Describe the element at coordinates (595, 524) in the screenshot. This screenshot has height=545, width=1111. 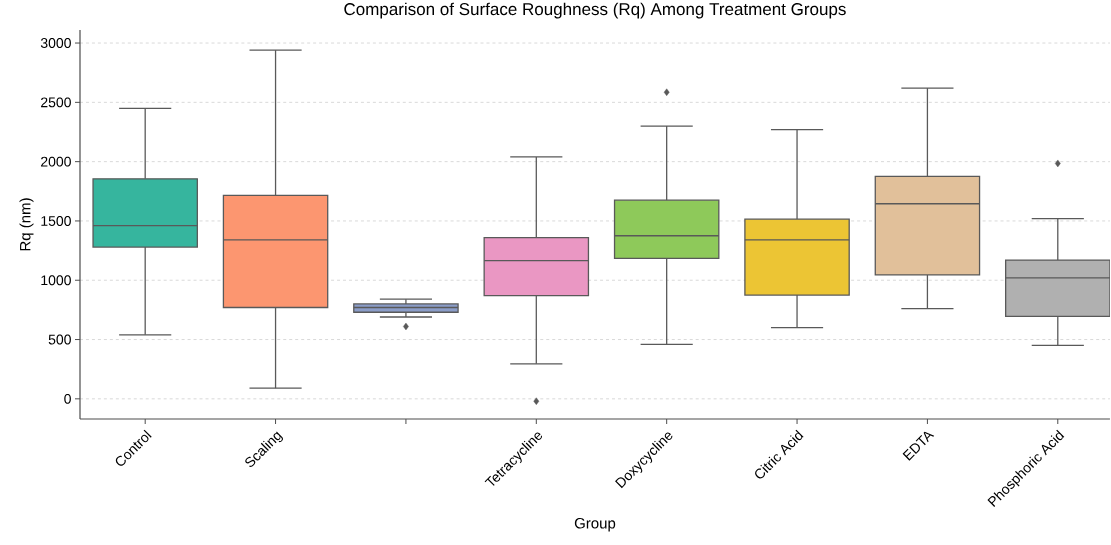
I see `x-axis-title: Group` at that location.